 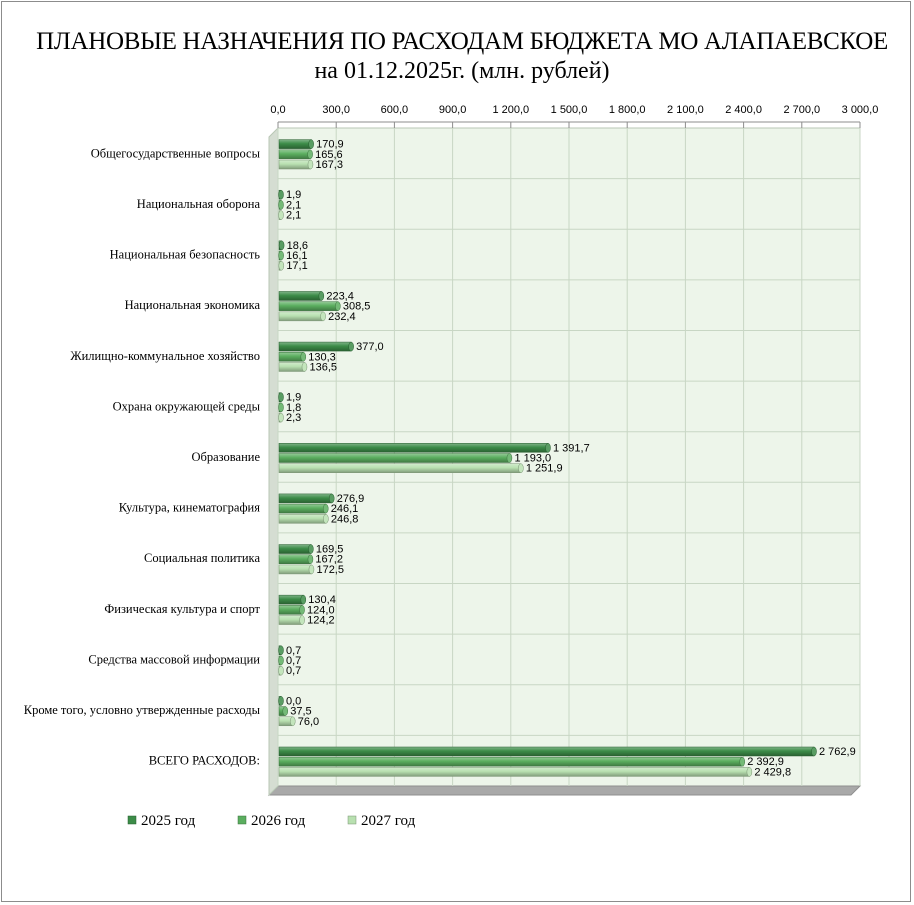 I want to click on data-label: 223,4, so click(x=340, y=296).